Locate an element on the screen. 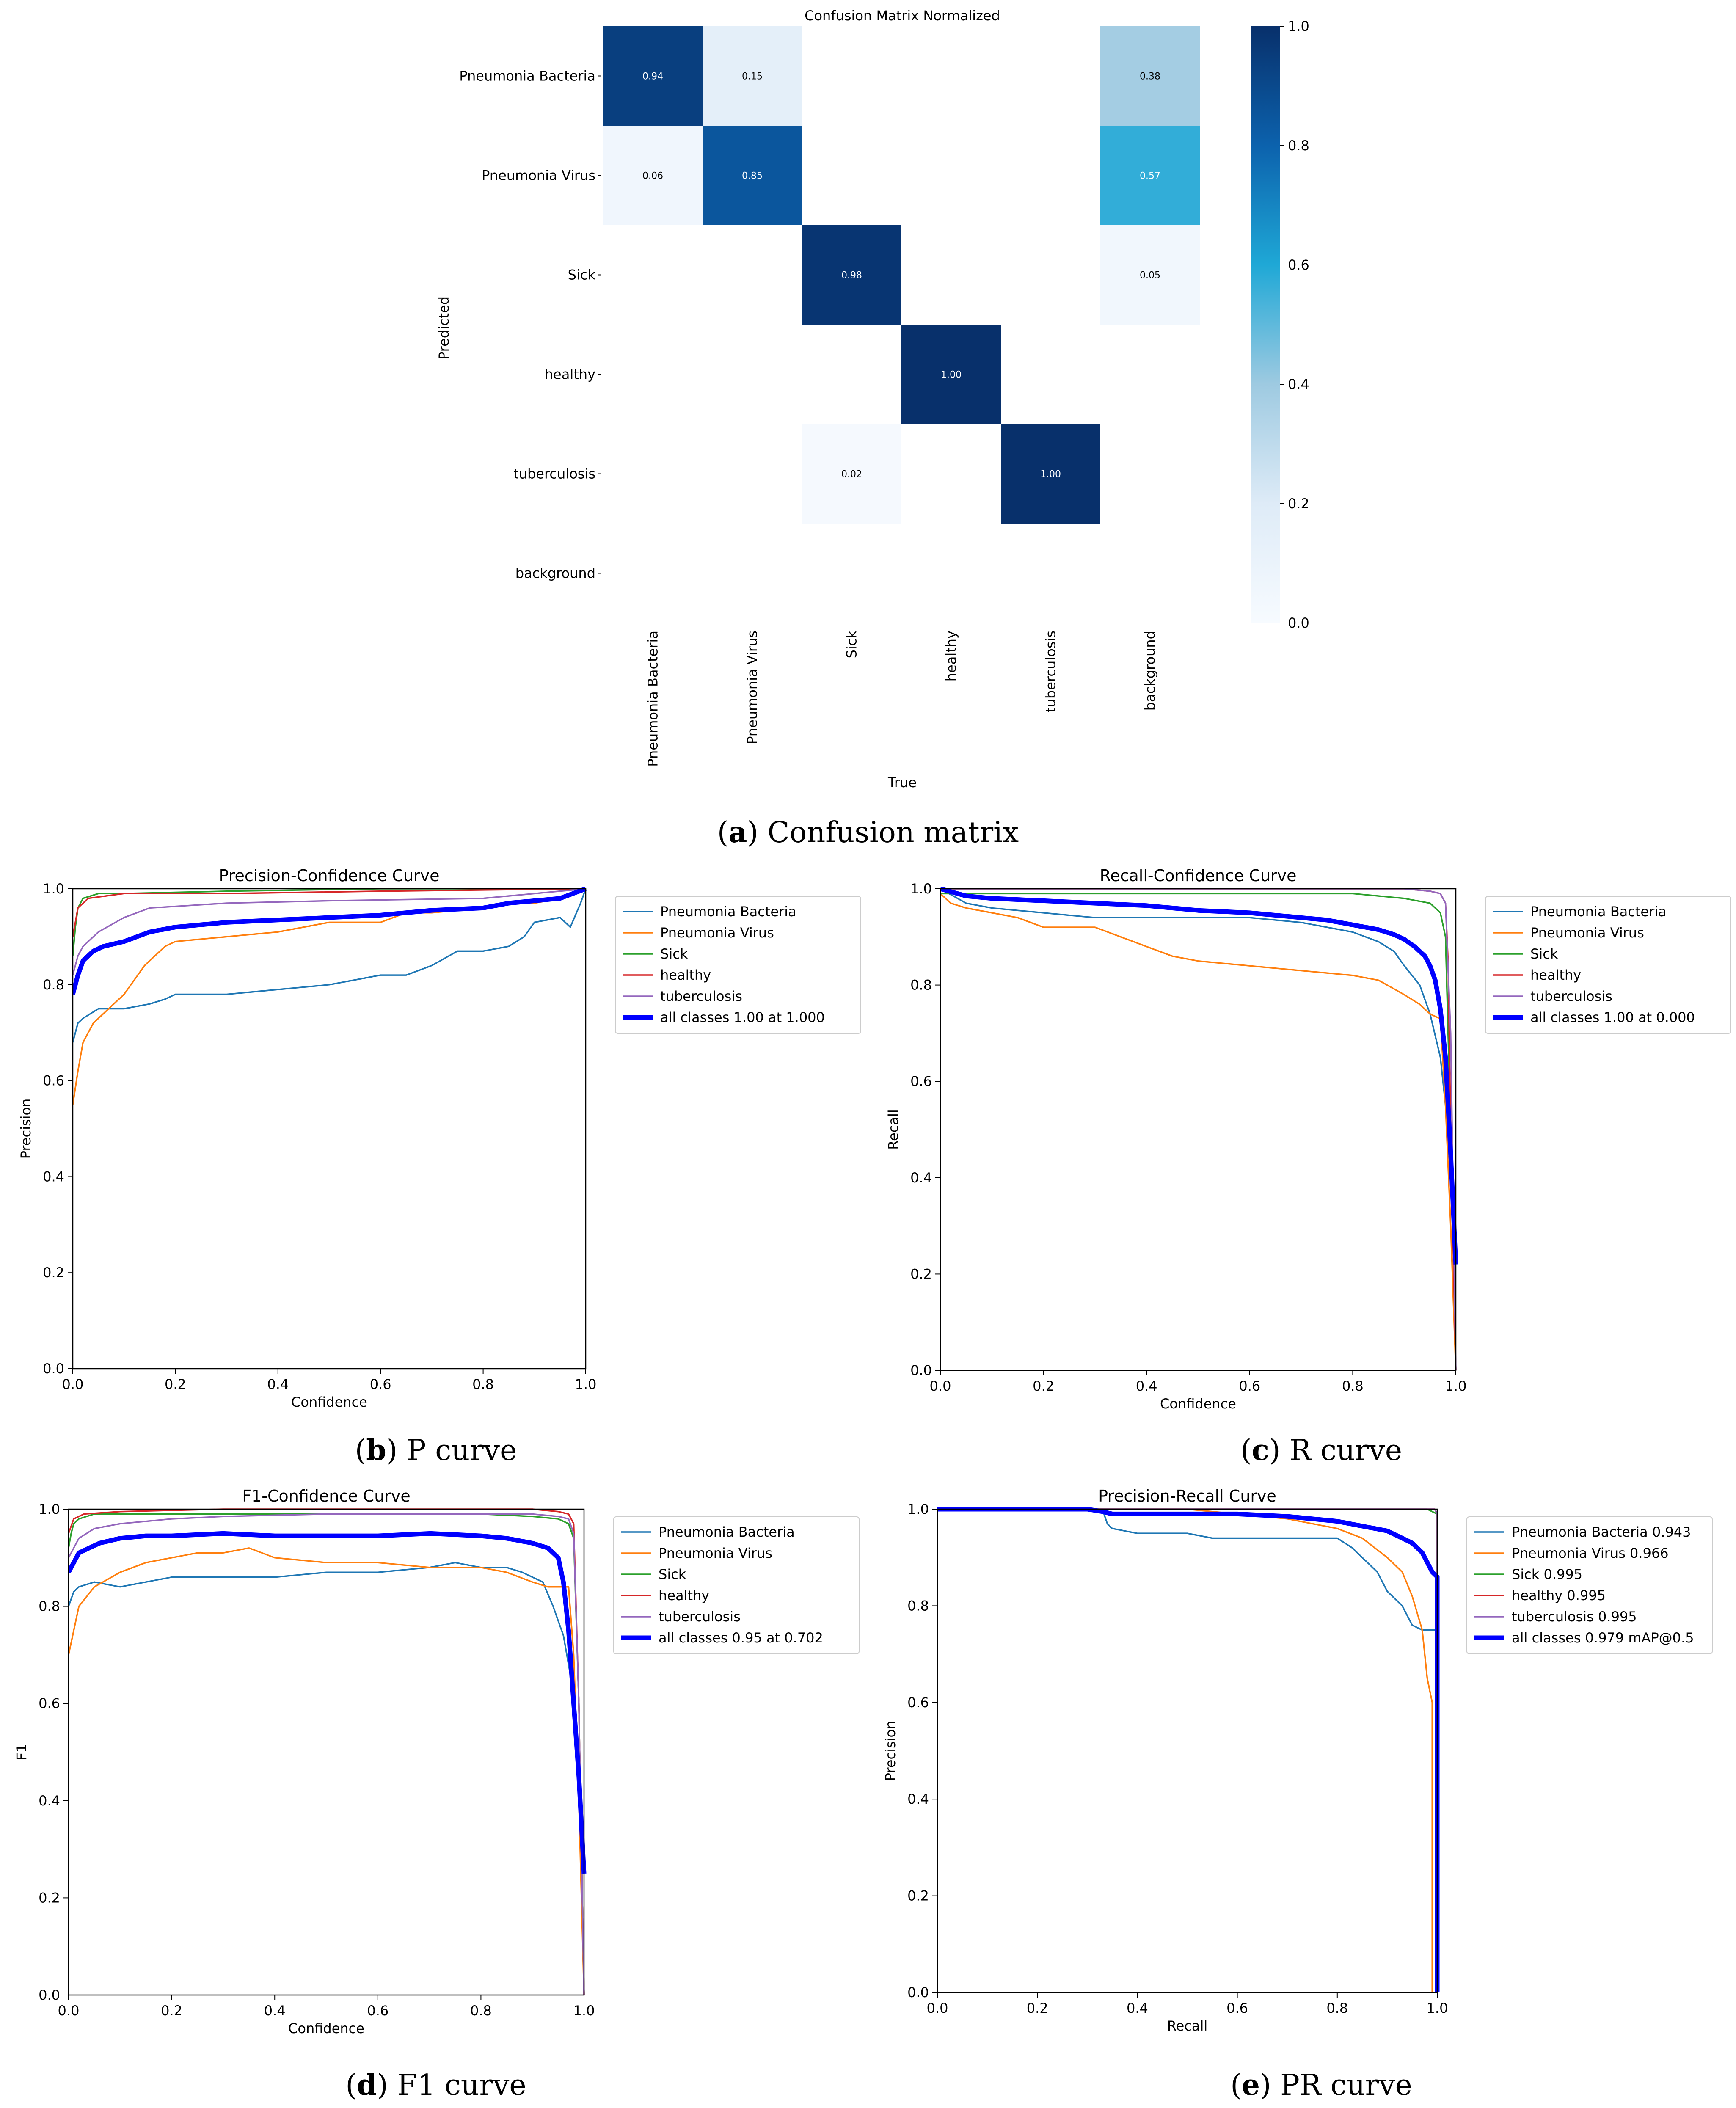 The image size is (1736, 2108). y-axis-label: Precision is located at coordinates (26, 1129).